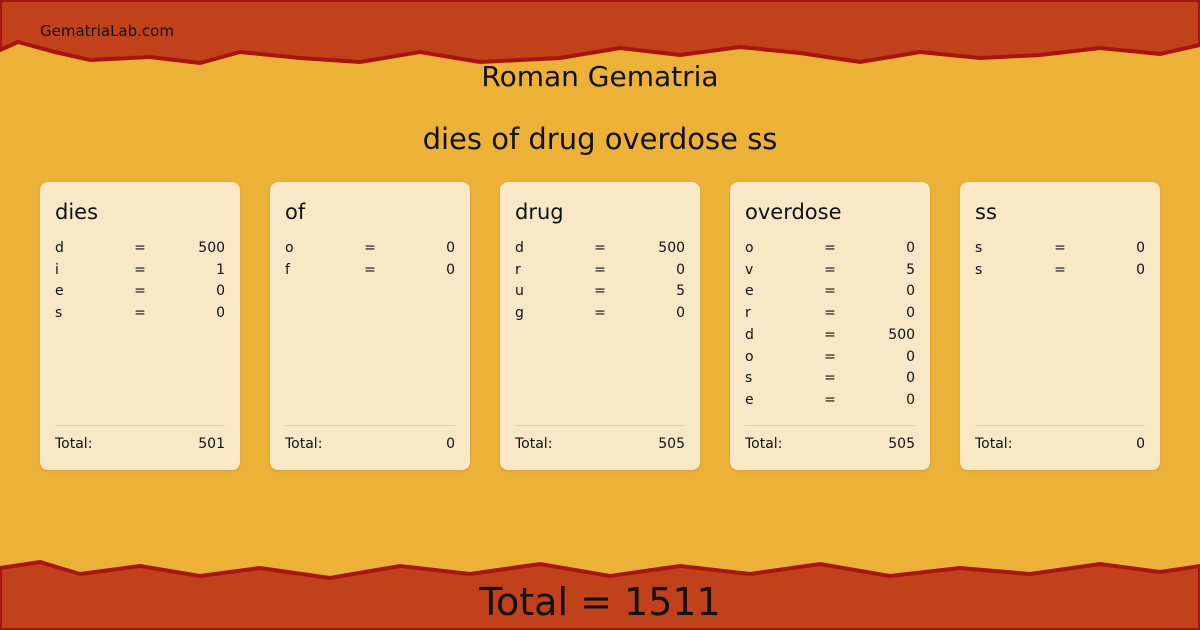  I want to click on letter-row: v = 5, so click(830, 271).